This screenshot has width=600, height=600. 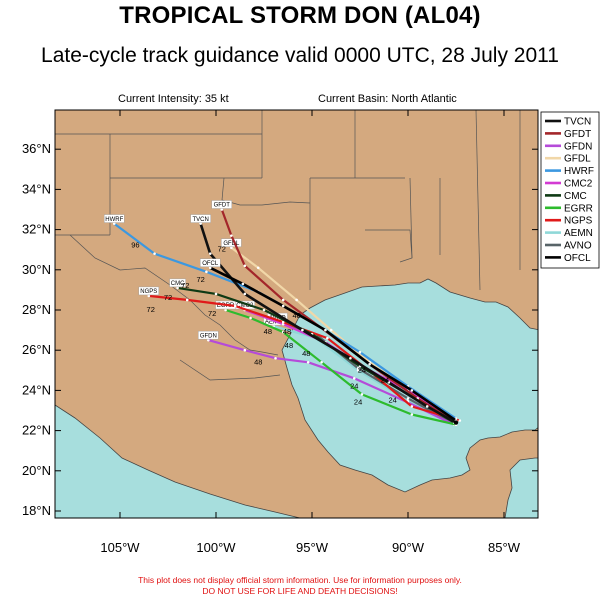 What do you see at coordinates (36, 510) in the screenshot?
I see `lat-tick-label: 18°N` at bounding box center [36, 510].